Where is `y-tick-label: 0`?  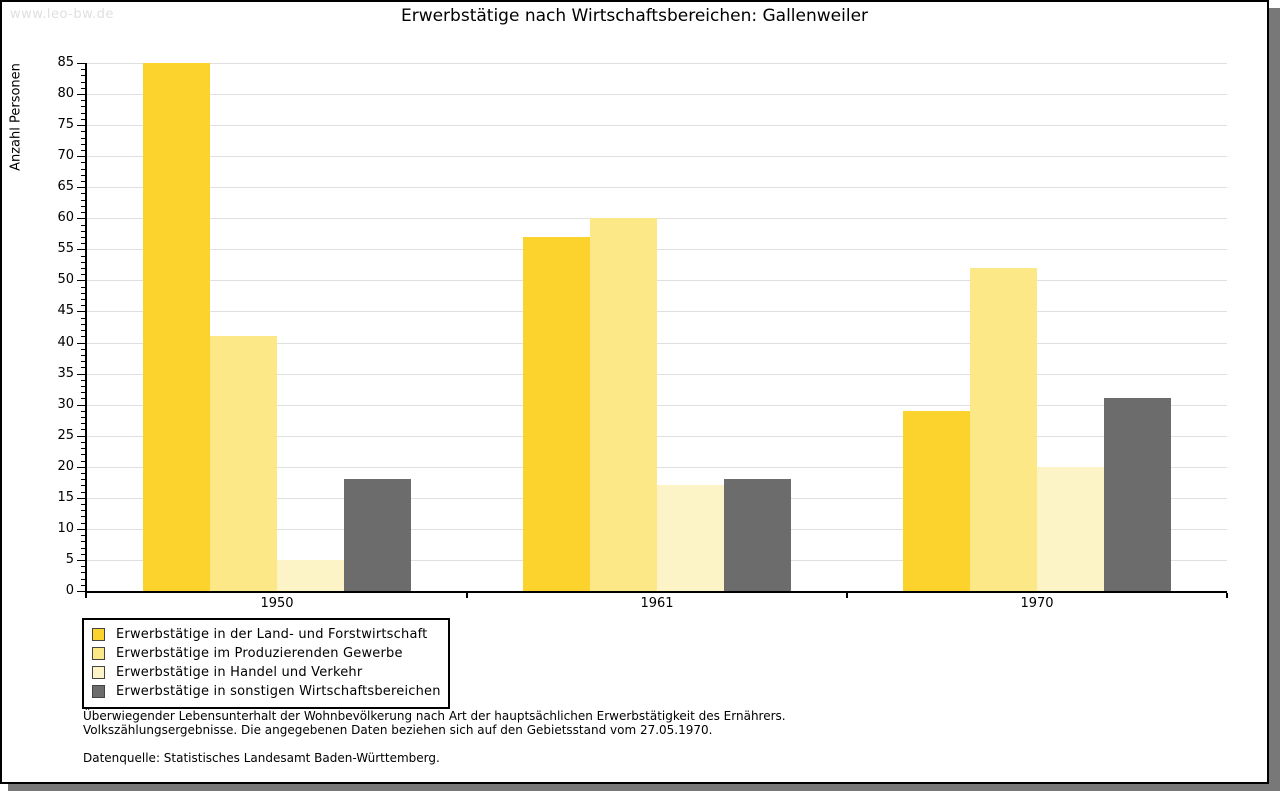 y-tick-label: 0 is located at coordinates (69, 590).